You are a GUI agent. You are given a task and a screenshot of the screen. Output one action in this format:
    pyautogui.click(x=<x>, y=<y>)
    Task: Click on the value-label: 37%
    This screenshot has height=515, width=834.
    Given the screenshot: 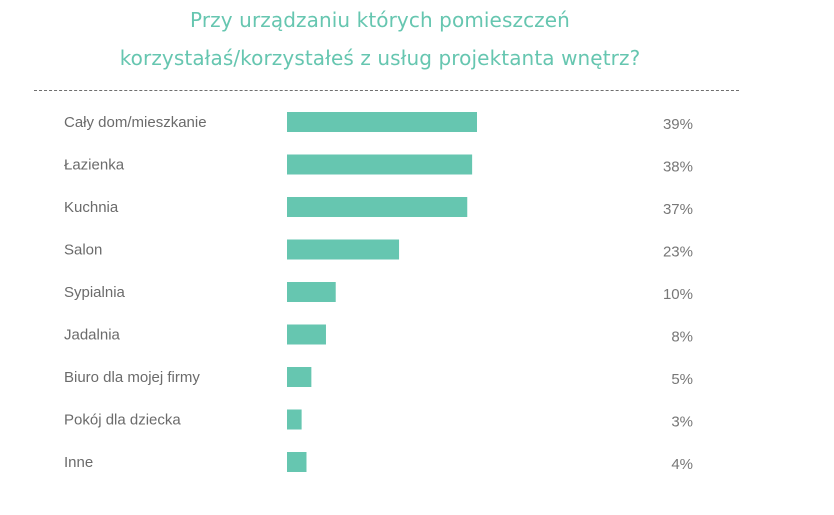 What is the action you would take?
    pyautogui.click(x=678, y=209)
    